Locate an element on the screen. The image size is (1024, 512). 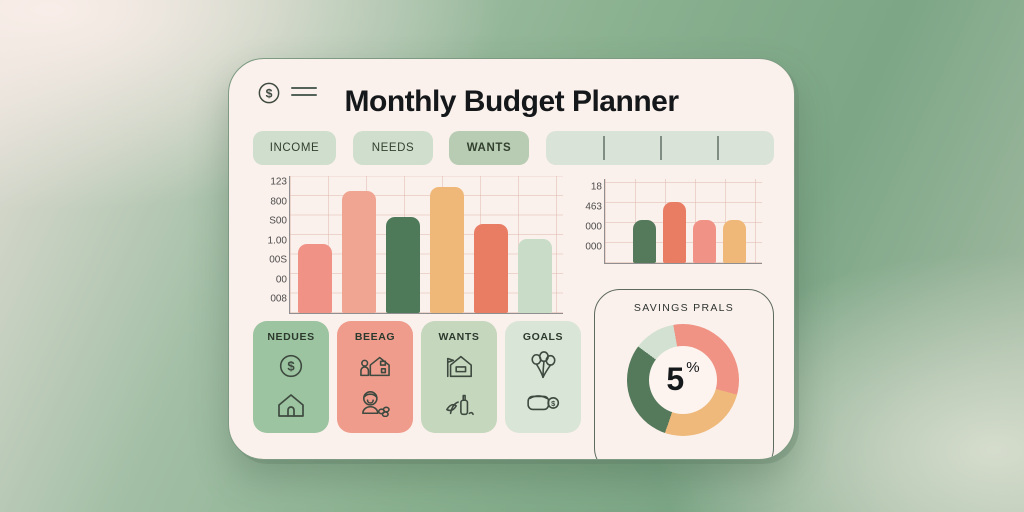
category-card-goals: GOALS $ is located at coordinates (543, 377).